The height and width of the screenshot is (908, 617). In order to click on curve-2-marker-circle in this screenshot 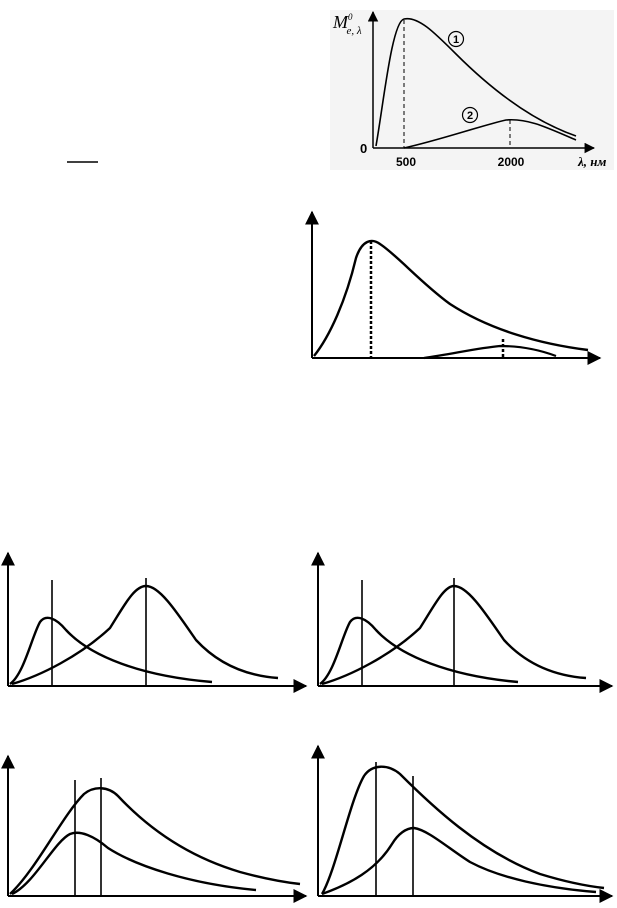, I will do `click(470, 115)`.